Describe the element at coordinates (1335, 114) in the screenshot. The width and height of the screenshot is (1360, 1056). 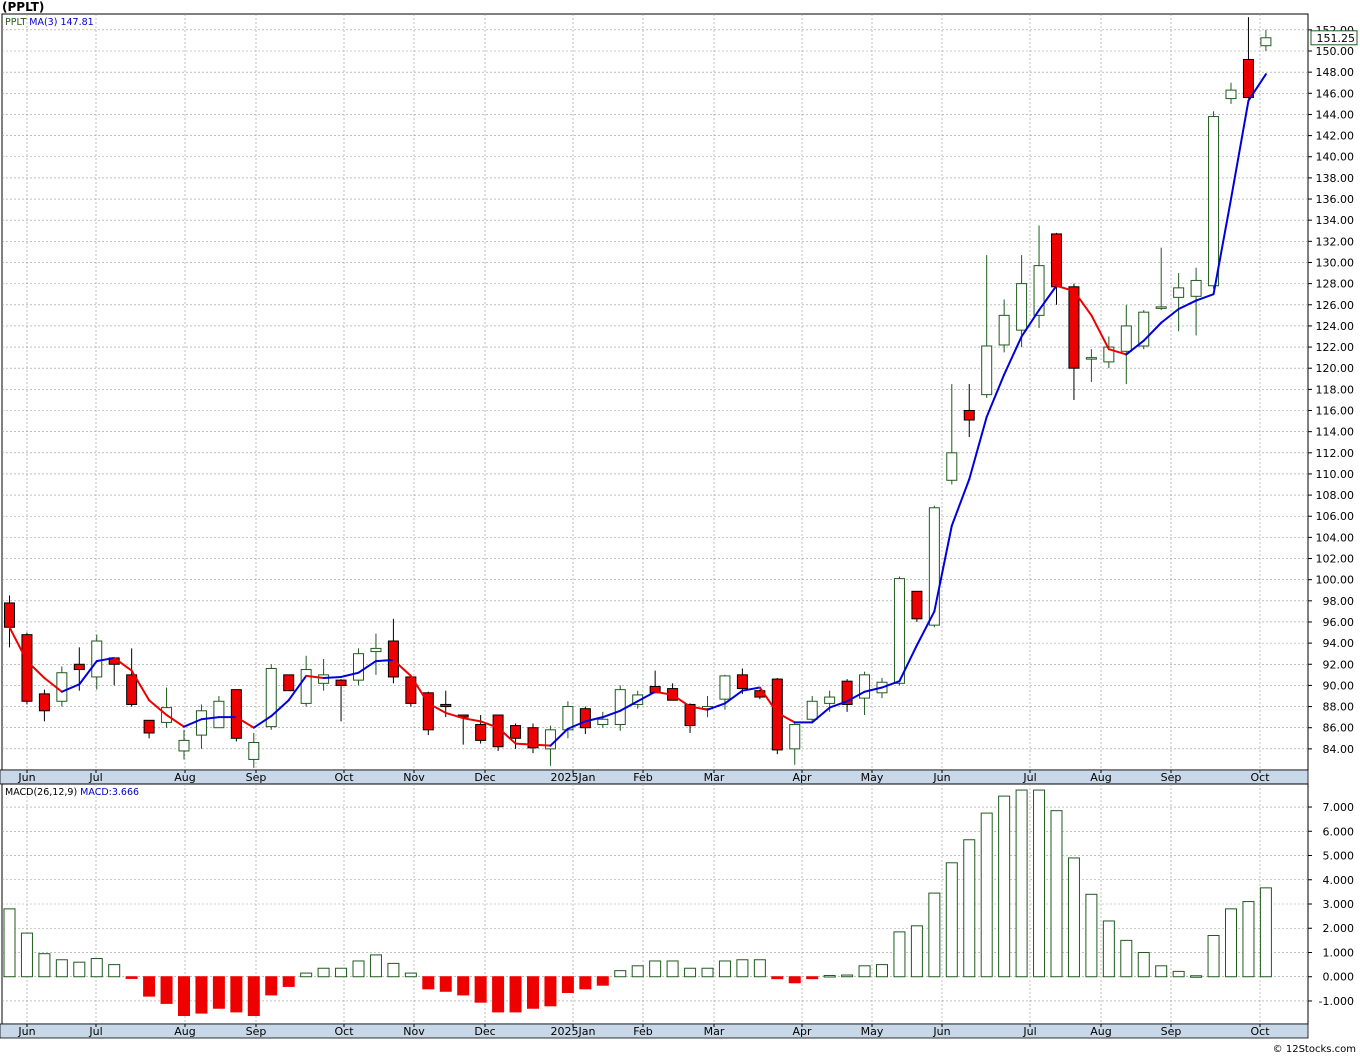
I see `price-tick-label: 144.00` at that location.